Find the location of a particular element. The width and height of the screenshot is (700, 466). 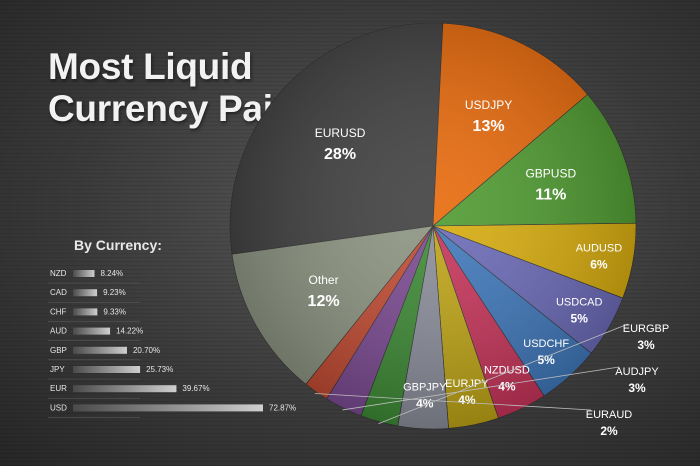

pie-label-value-audusd: 6% is located at coordinates (599, 264).